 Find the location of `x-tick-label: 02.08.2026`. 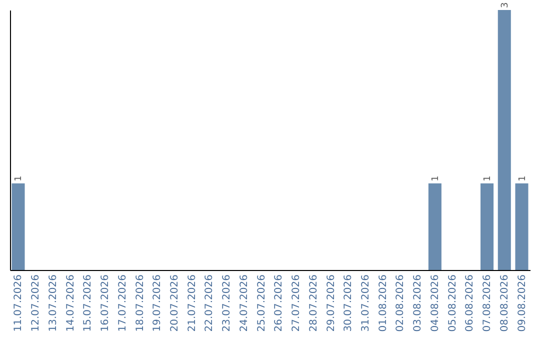

x-tick-label: 02.08.2026 is located at coordinates (400, 303).